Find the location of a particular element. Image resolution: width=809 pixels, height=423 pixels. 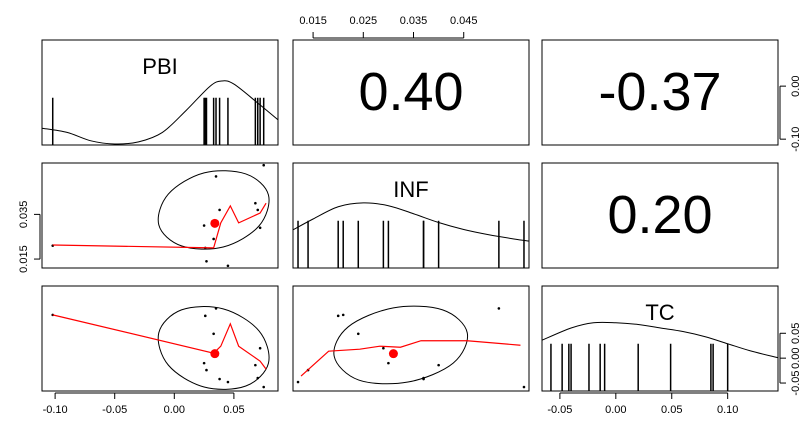

x-tick-label: 0.025 is located at coordinates (364, 21).